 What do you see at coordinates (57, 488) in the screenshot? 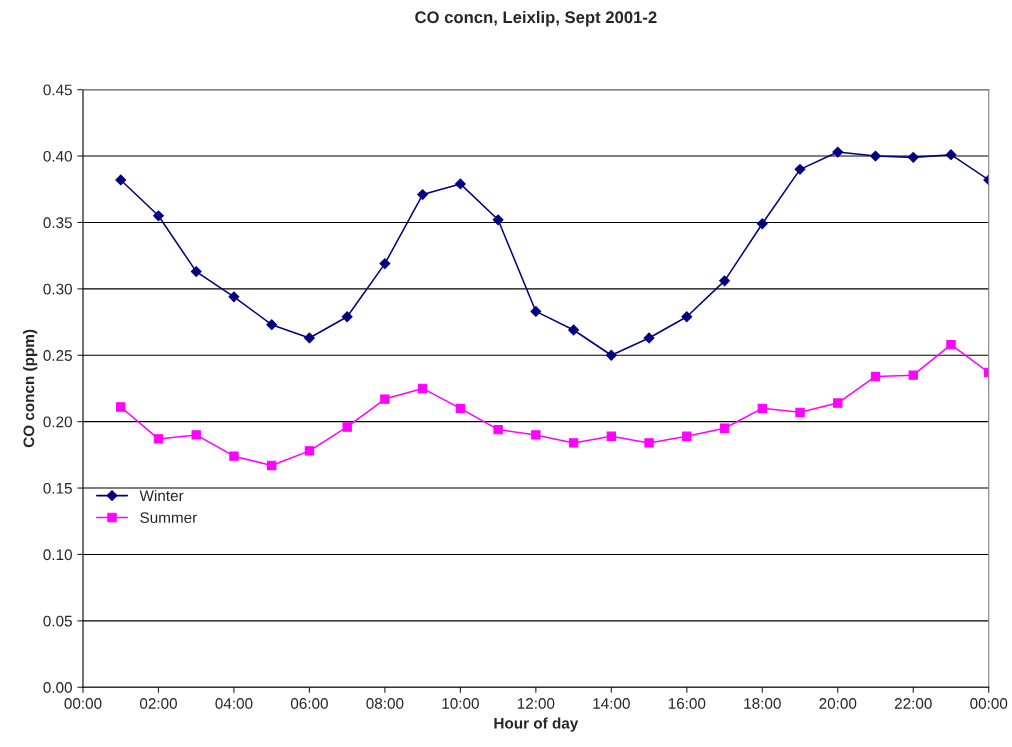
I see `y-tick-label: 0.15` at bounding box center [57, 488].